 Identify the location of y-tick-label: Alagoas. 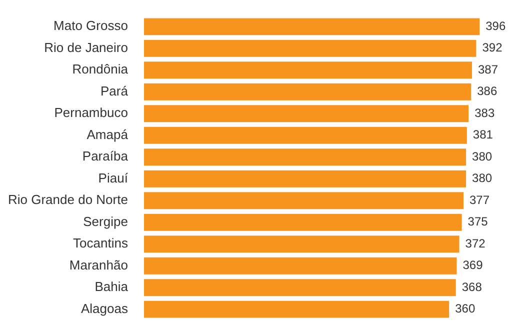
(104, 308).